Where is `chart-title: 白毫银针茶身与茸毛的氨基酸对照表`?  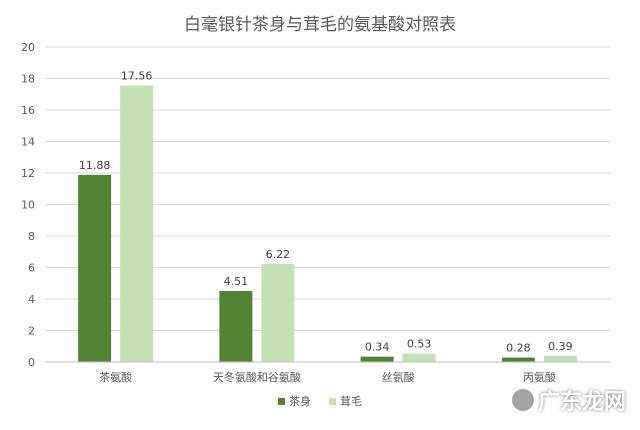 chart-title: 白毫银针茶身与茸毛的氨基酸对照表 is located at coordinates (320, 25).